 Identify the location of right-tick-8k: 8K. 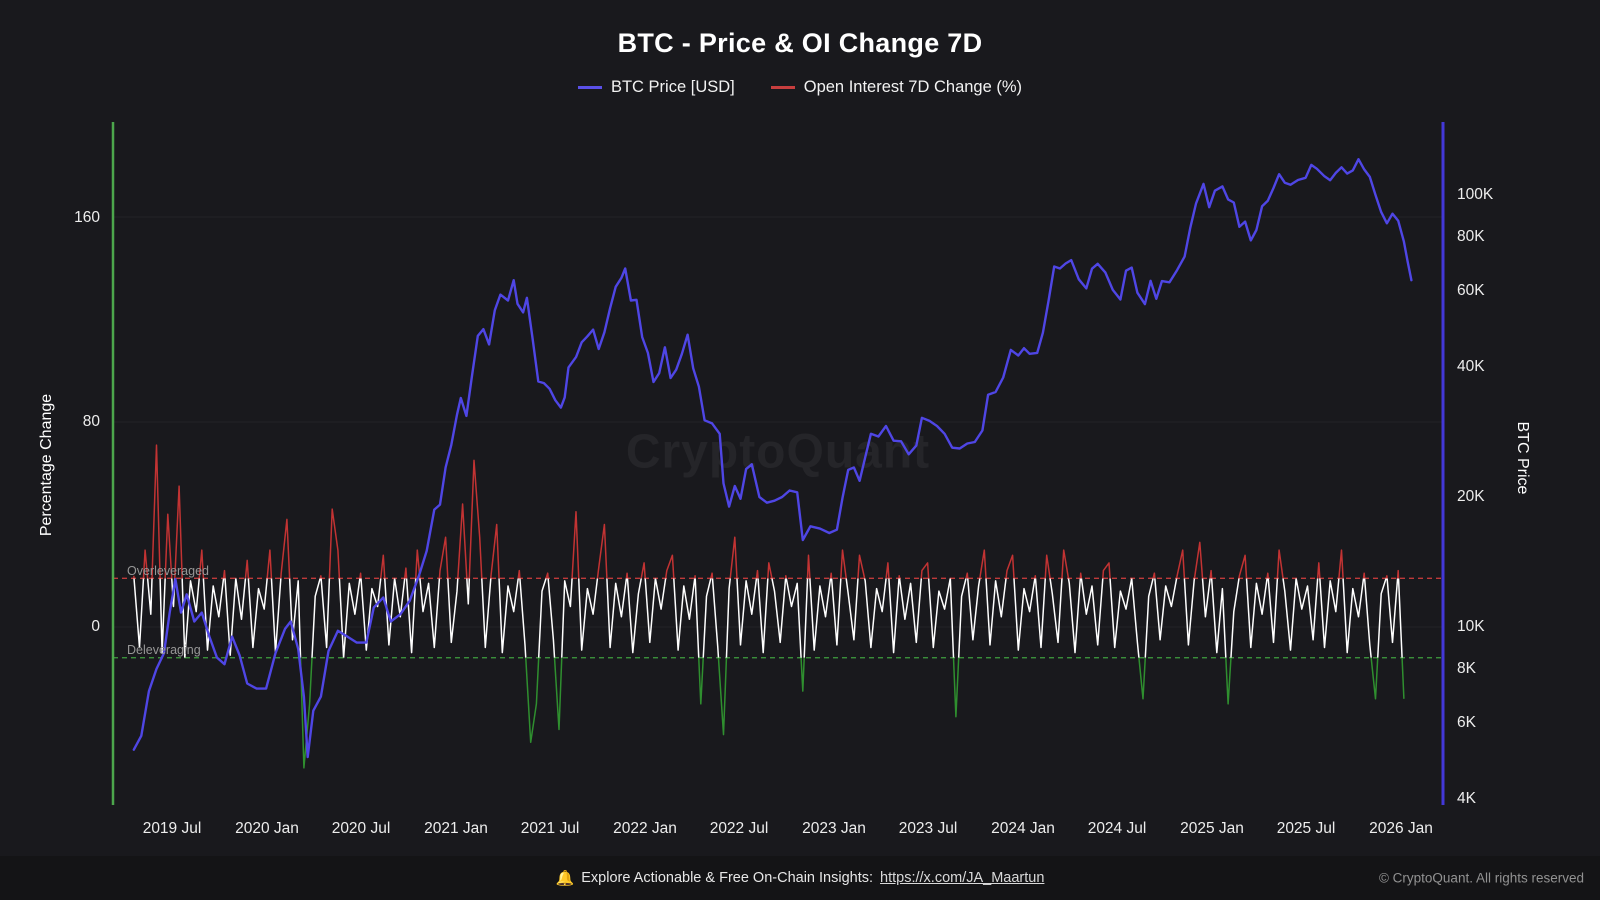
(1466, 668).